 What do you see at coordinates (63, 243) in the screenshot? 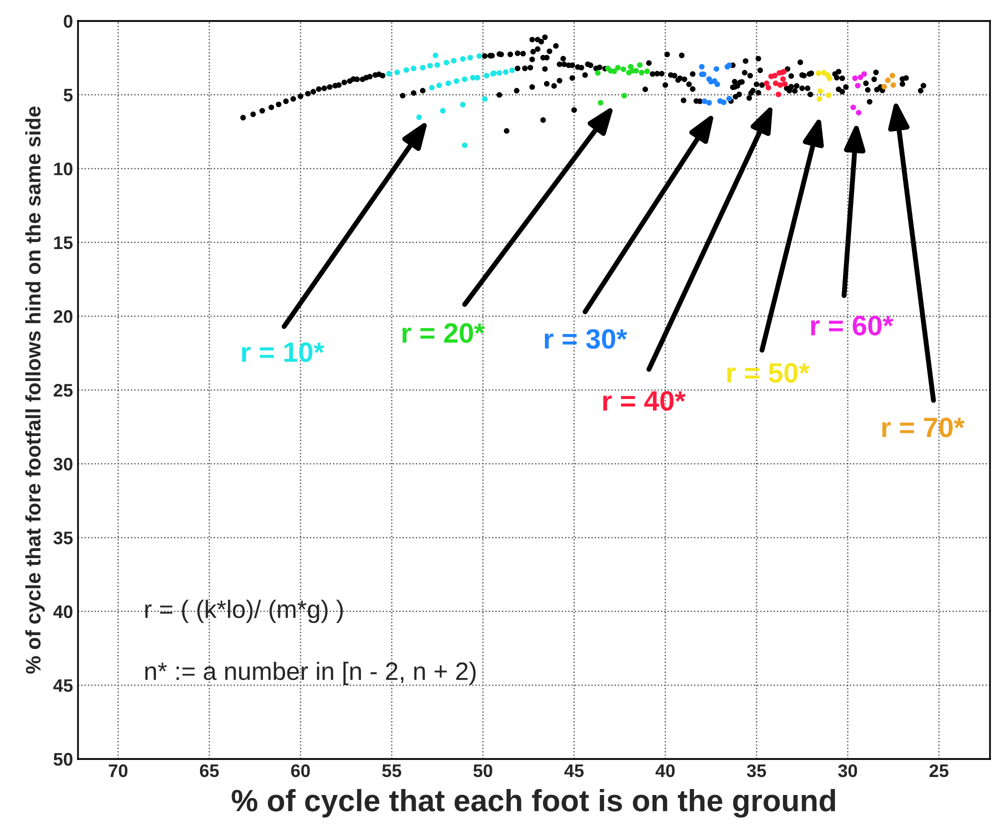
I see `y-tick-label: 15` at bounding box center [63, 243].